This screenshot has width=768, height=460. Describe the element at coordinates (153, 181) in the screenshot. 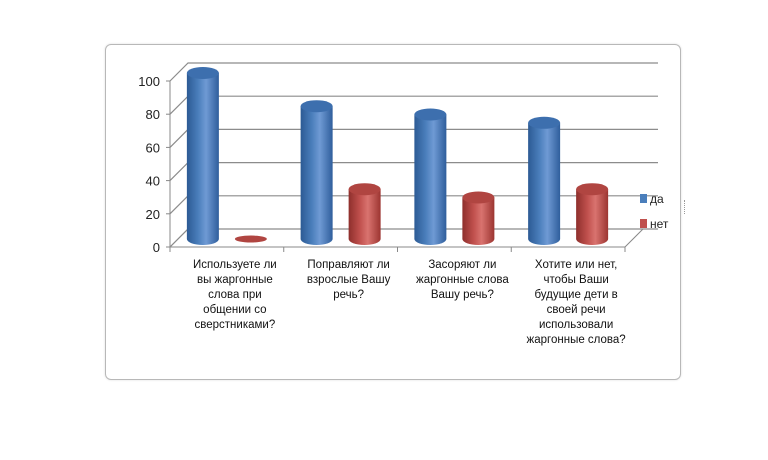

I see `y-tick-label: 40` at that location.